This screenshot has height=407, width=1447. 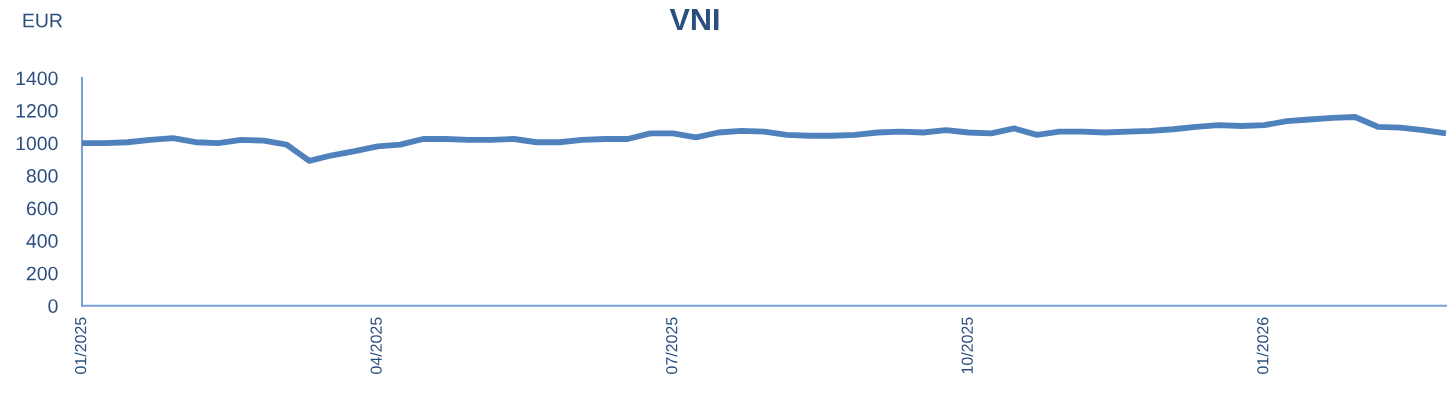 What do you see at coordinates (376, 345) in the screenshot?
I see `x-tick-label: 04/2025` at bounding box center [376, 345].